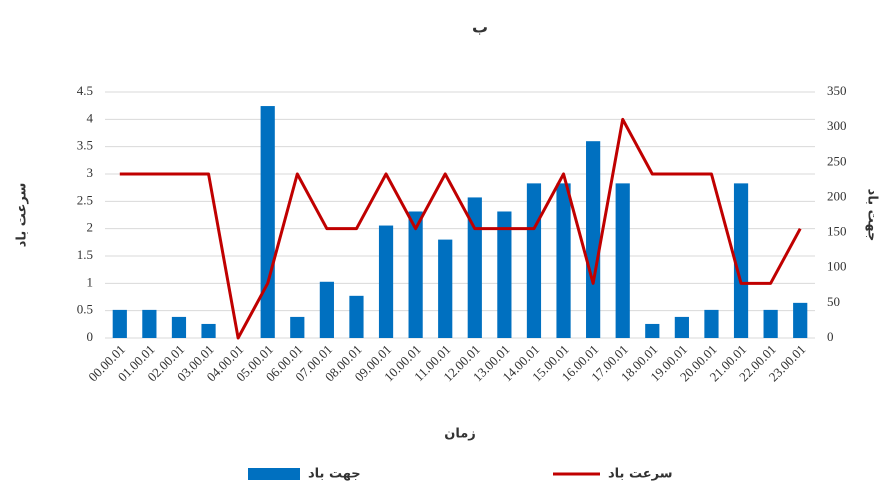 The width and height of the screenshot is (888, 491). What do you see at coordinates (334, 474) in the screenshot?
I see `legend-label: جهت باد` at bounding box center [334, 474].